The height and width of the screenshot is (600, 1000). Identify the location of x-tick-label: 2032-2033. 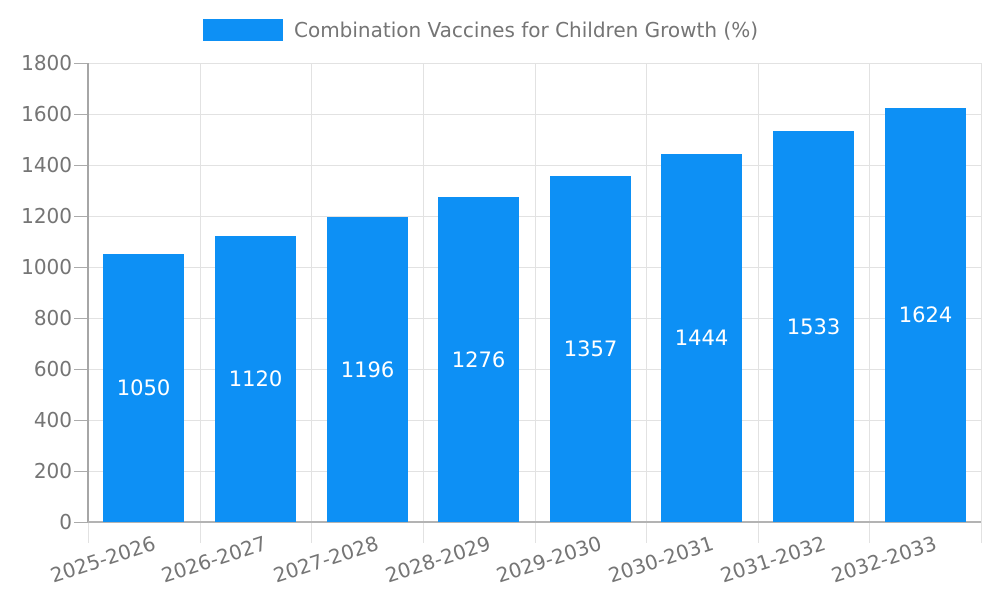
(881, 559).